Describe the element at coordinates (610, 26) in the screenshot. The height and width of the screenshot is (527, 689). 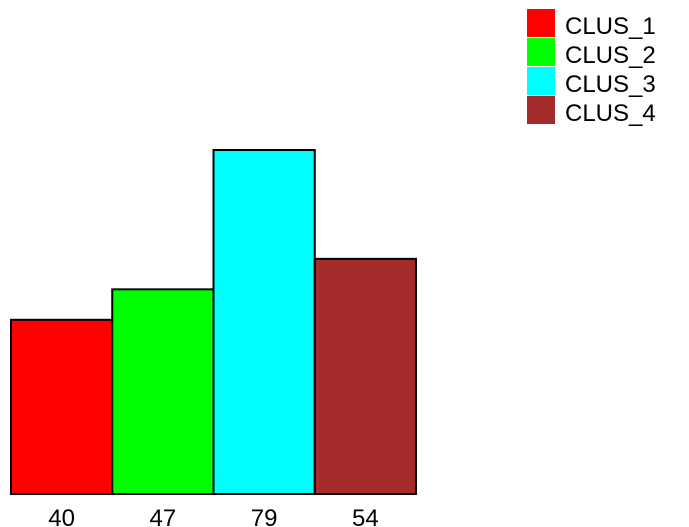
I see `legend-label: CLUS_1` at that location.